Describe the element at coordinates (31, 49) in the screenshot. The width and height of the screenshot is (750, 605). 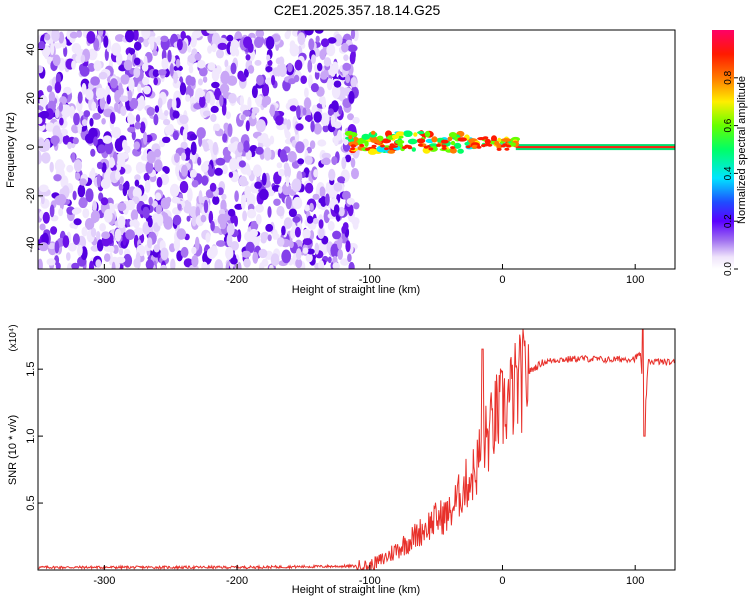
I see `y-tick-label: 40` at that location.